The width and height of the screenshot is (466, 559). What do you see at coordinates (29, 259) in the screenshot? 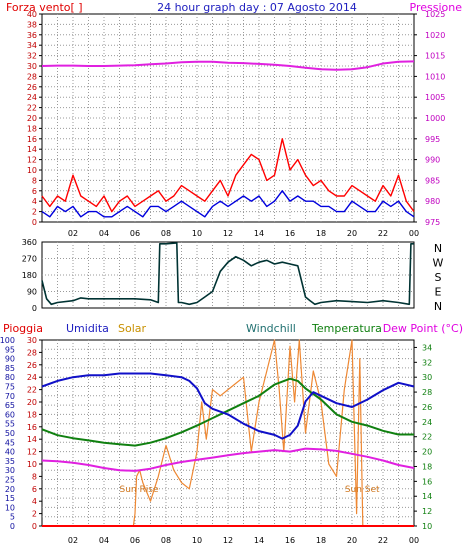
I see `left-tick-label: 270` at bounding box center [29, 259].